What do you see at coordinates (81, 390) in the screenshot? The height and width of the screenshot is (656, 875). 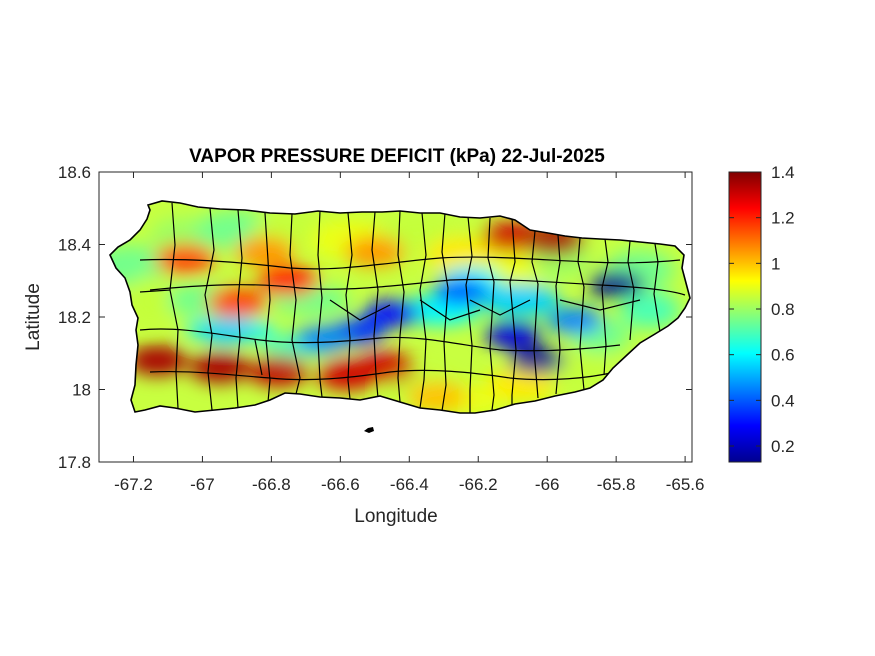 I see `y-tick-label: 18` at bounding box center [81, 390].